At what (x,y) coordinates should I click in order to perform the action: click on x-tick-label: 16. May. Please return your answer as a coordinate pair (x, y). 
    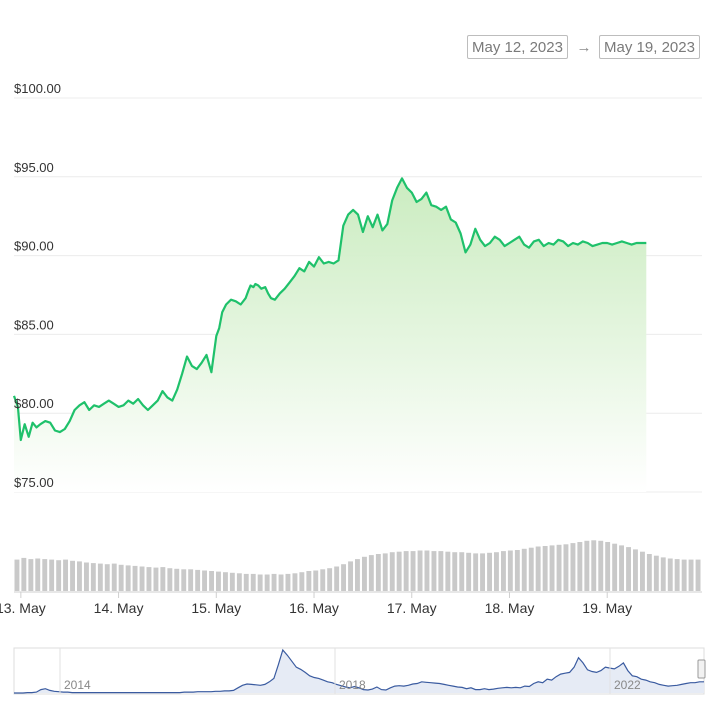
    Looking at the image, I should click on (314, 608).